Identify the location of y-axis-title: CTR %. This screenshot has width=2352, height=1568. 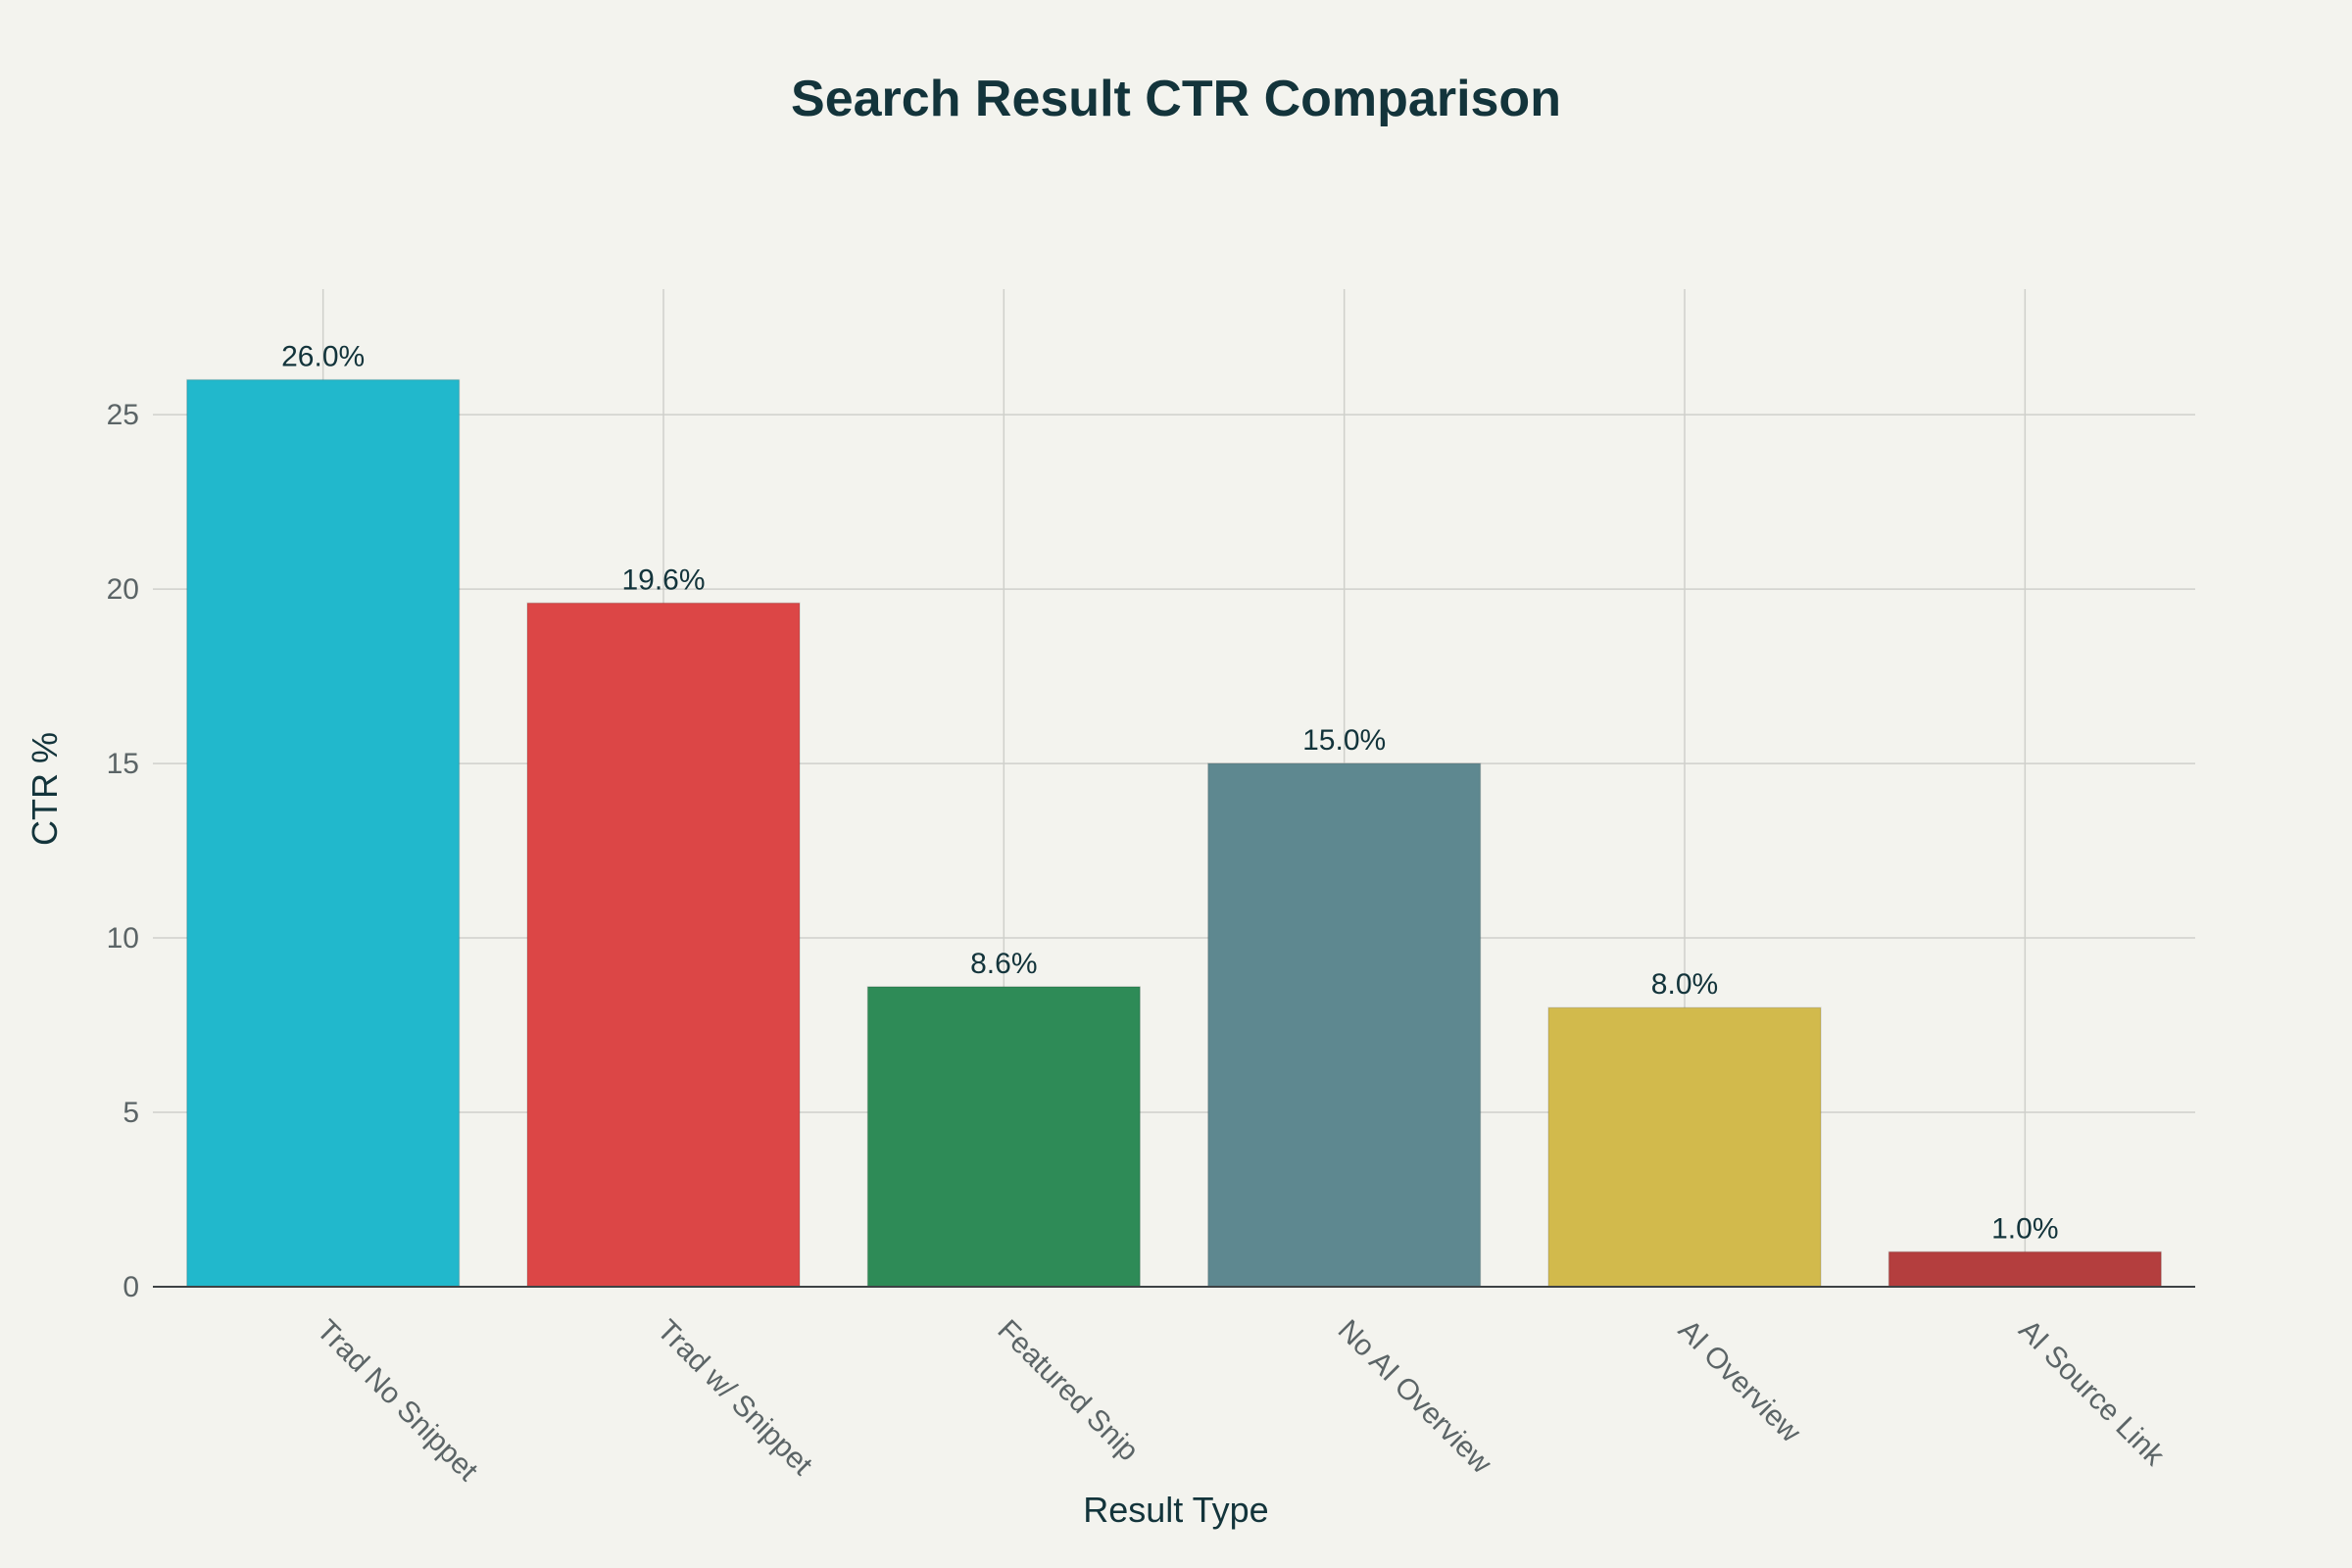
(44, 789).